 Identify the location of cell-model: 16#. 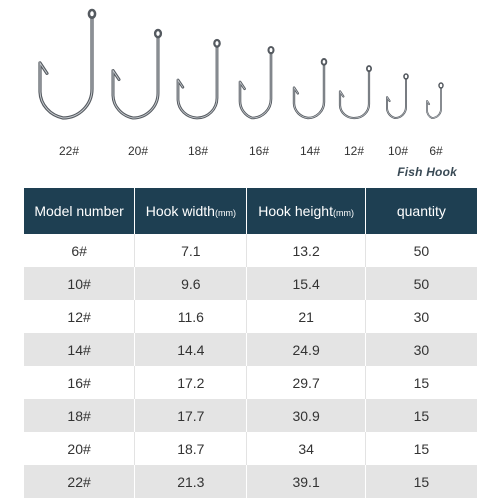
(80, 382).